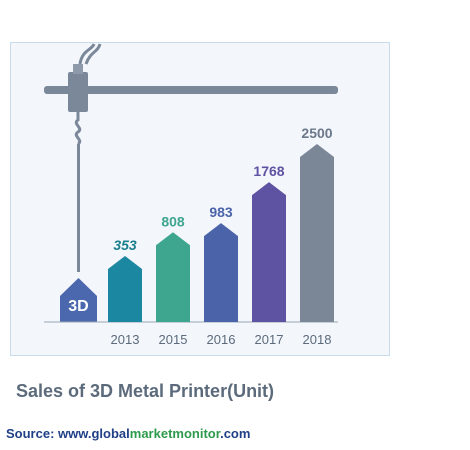 The height and width of the screenshot is (450, 470). I want to click on value-label-2018: 2500, so click(316, 133).